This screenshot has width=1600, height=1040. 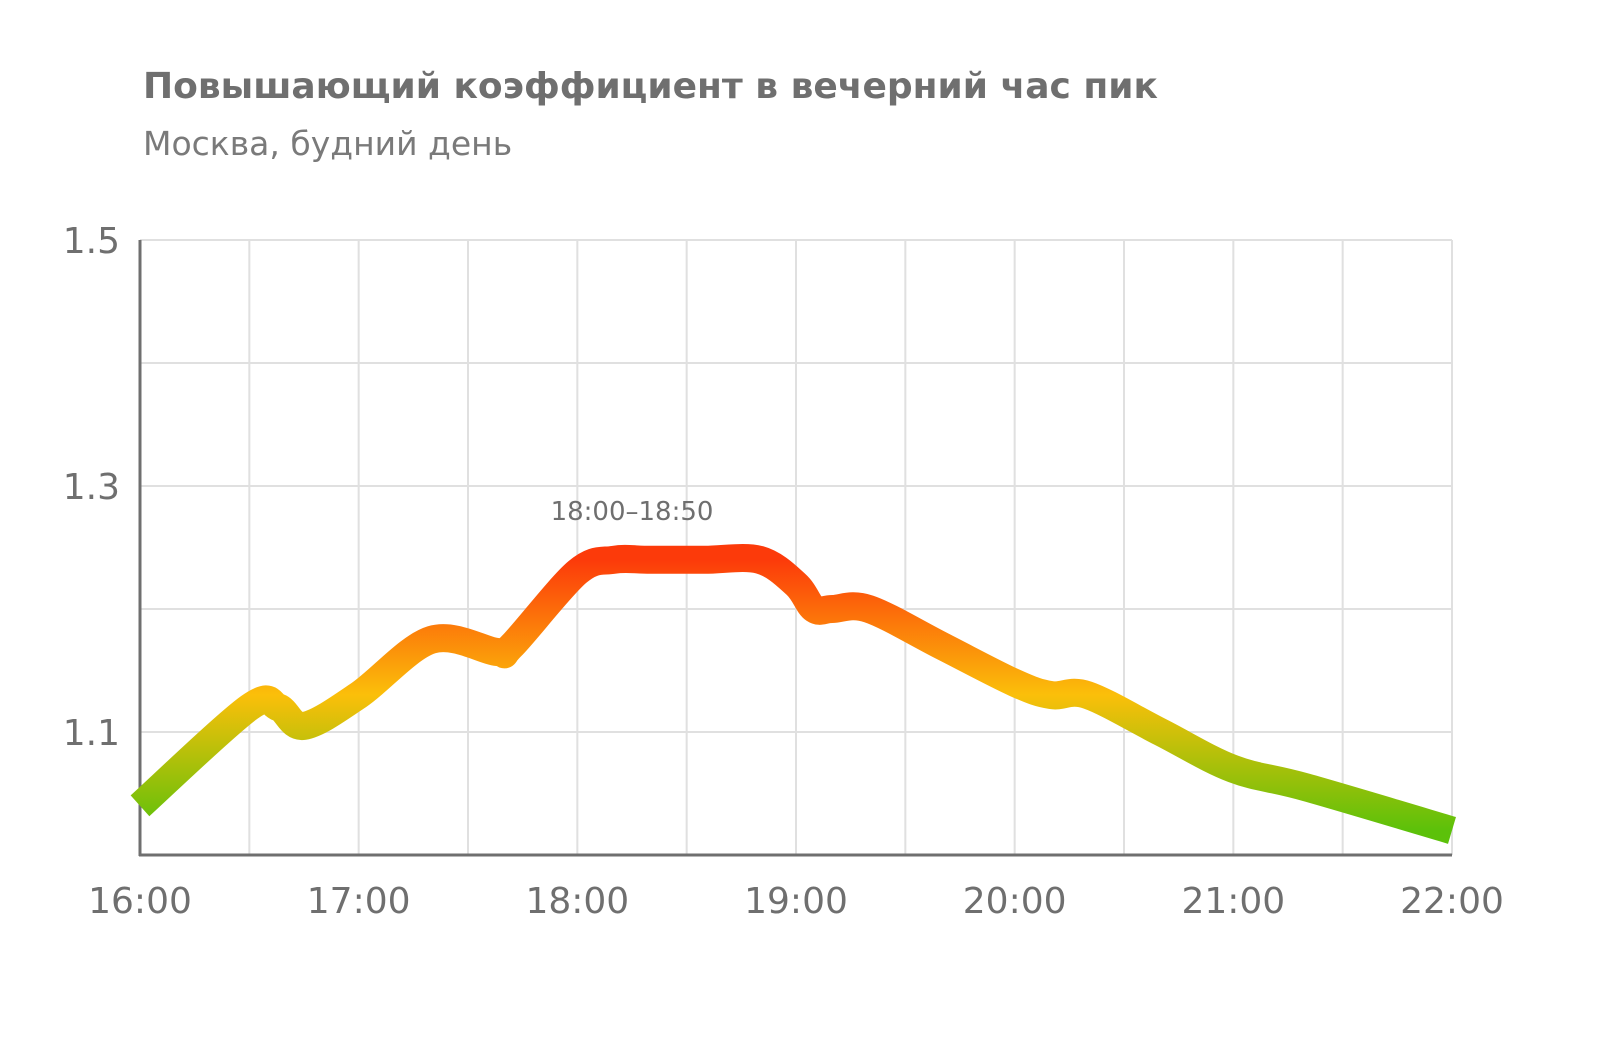 What do you see at coordinates (577, 901) in the screenshot?
I see `x-tick-label: 18:00` at bounding box center [577, 901].